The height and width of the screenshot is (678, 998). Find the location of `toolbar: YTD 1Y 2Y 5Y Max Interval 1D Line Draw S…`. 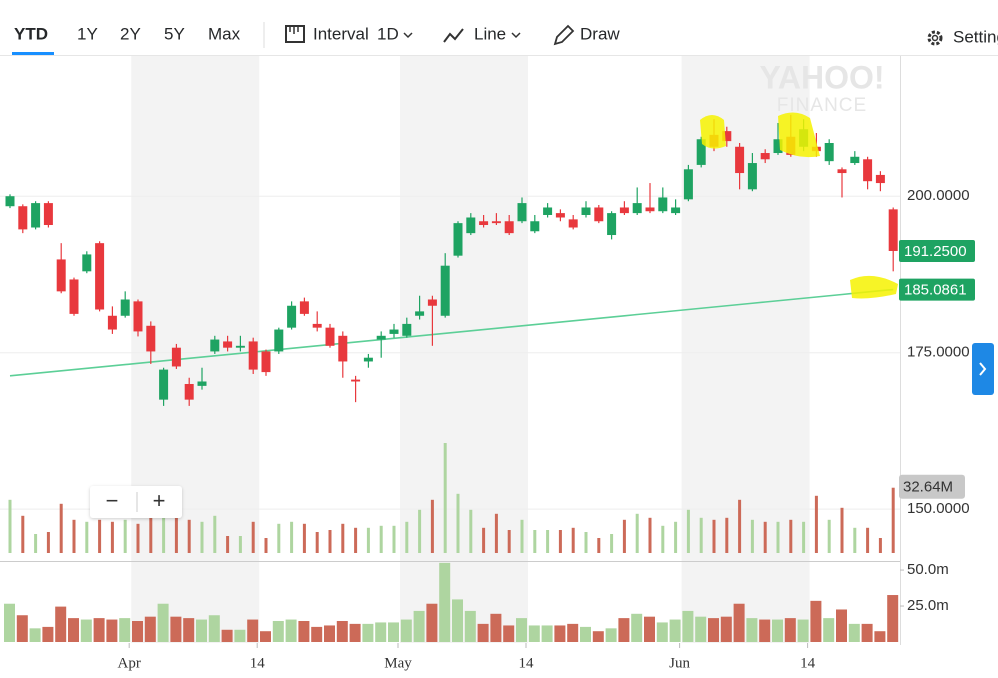

toolbar: YTD 1Y 2Y 5Y Max Interval 1D Line Draw S… is located at coordinates (499, 39).